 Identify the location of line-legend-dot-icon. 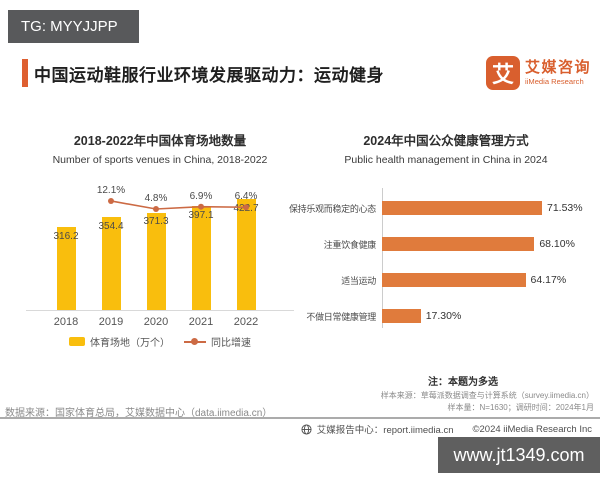
(194, 341).